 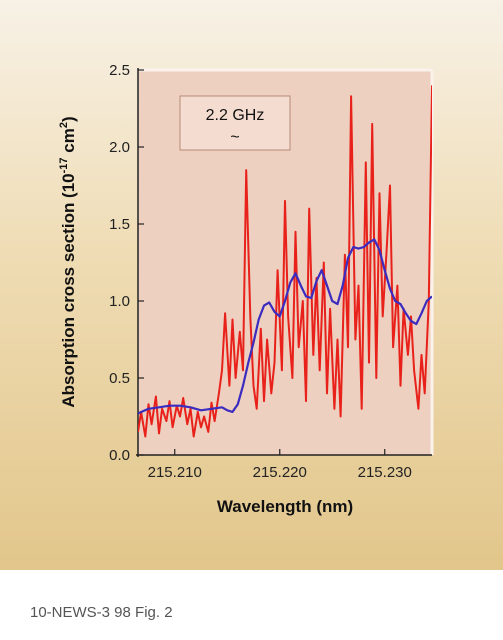 I want to click on y-tick-label: 1.0, so click(x=119, y=301).